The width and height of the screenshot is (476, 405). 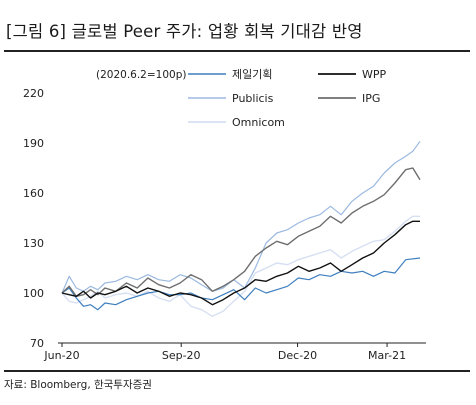 What do you see at coordinates (78, 385) in the screenshot?
I see `source-note: 자료: Bloomberg, 한국투자증권` at bounding box center [78, 385].